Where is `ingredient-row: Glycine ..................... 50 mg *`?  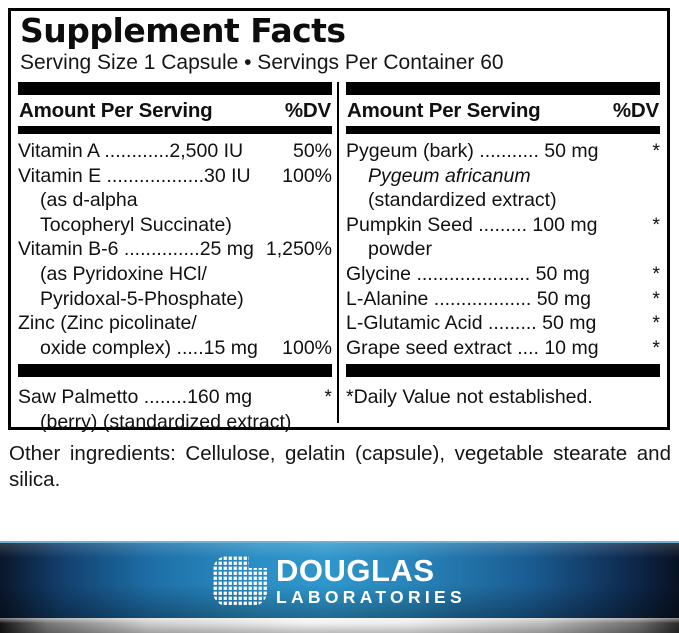
ingredient-row: Glycine ..................... 50 mg * is located at coordinates (503, 274).